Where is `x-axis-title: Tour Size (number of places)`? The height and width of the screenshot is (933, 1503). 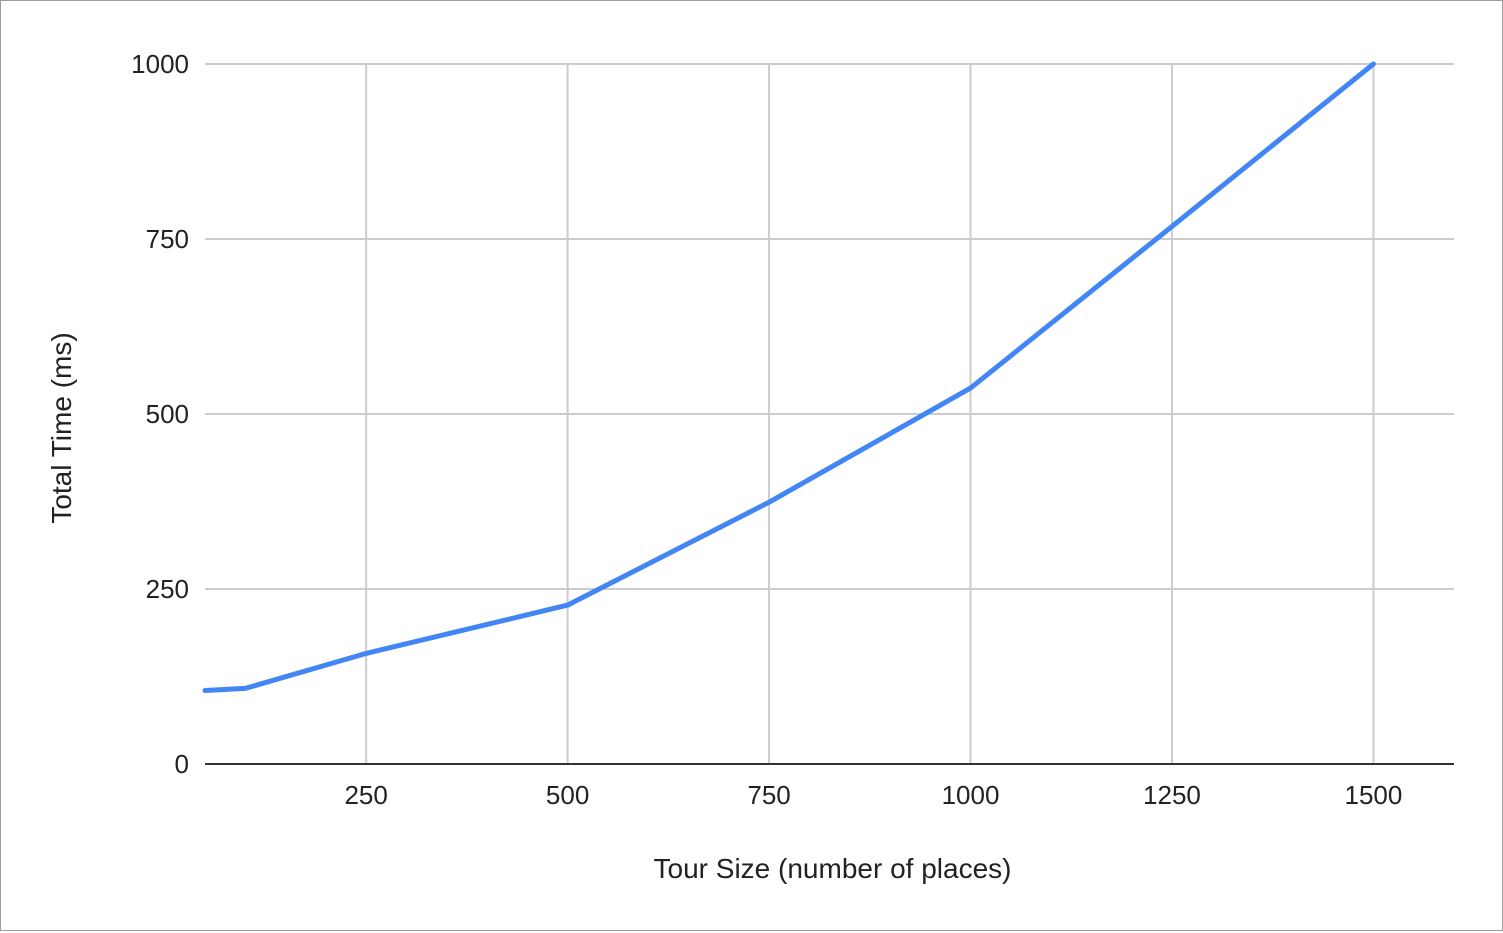
x-axis-title: Tour Size (number of places) is located at coordinates (833, 868).